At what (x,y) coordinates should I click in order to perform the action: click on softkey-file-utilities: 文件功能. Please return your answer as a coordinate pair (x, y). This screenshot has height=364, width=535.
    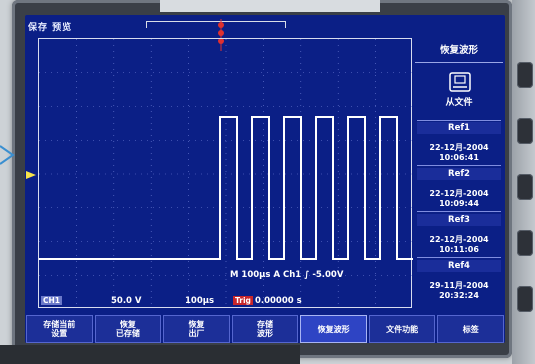
    Looking at the image, I should click on (402, 329).